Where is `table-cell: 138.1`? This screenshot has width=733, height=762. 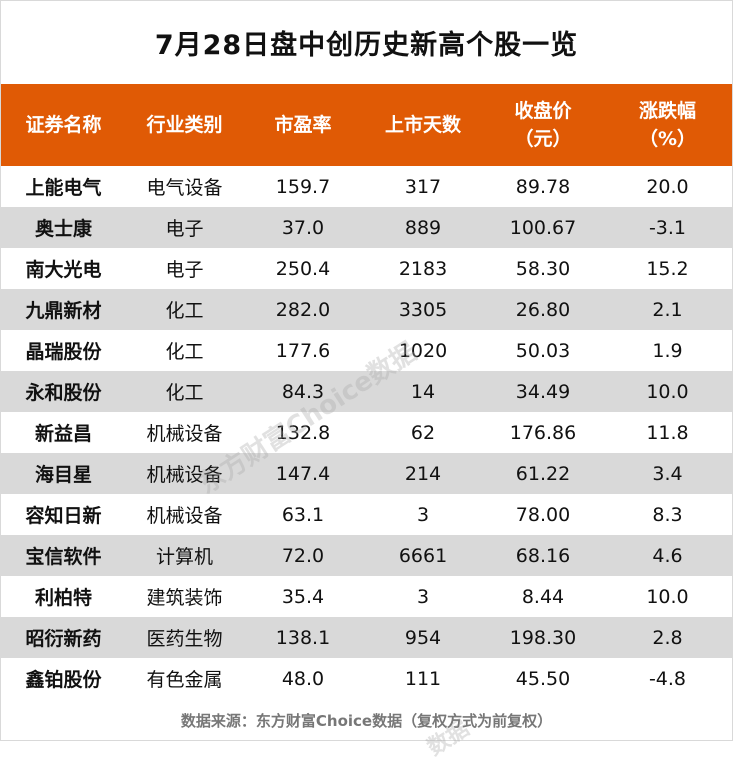
table-cell: 138.1 is located at coordinates (303, 637).